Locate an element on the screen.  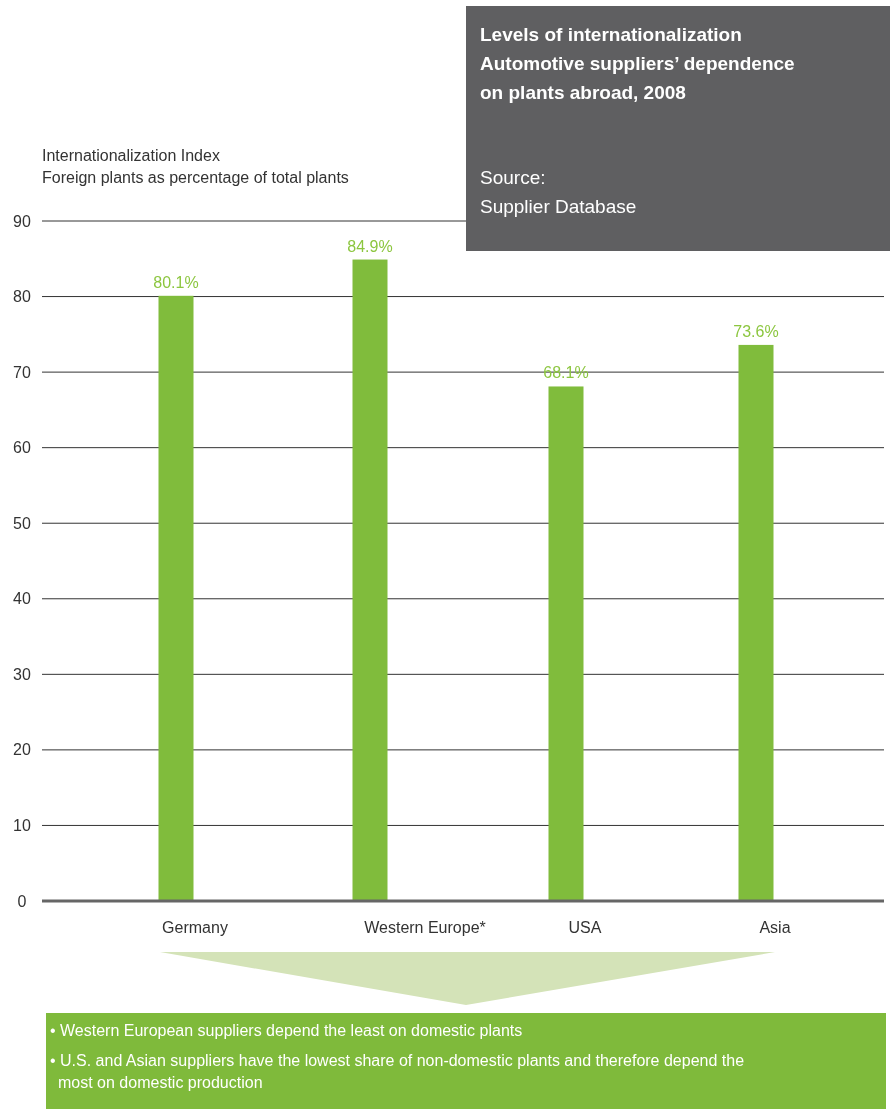
y-tick-label: 30 is located at coordinates (22, 674).